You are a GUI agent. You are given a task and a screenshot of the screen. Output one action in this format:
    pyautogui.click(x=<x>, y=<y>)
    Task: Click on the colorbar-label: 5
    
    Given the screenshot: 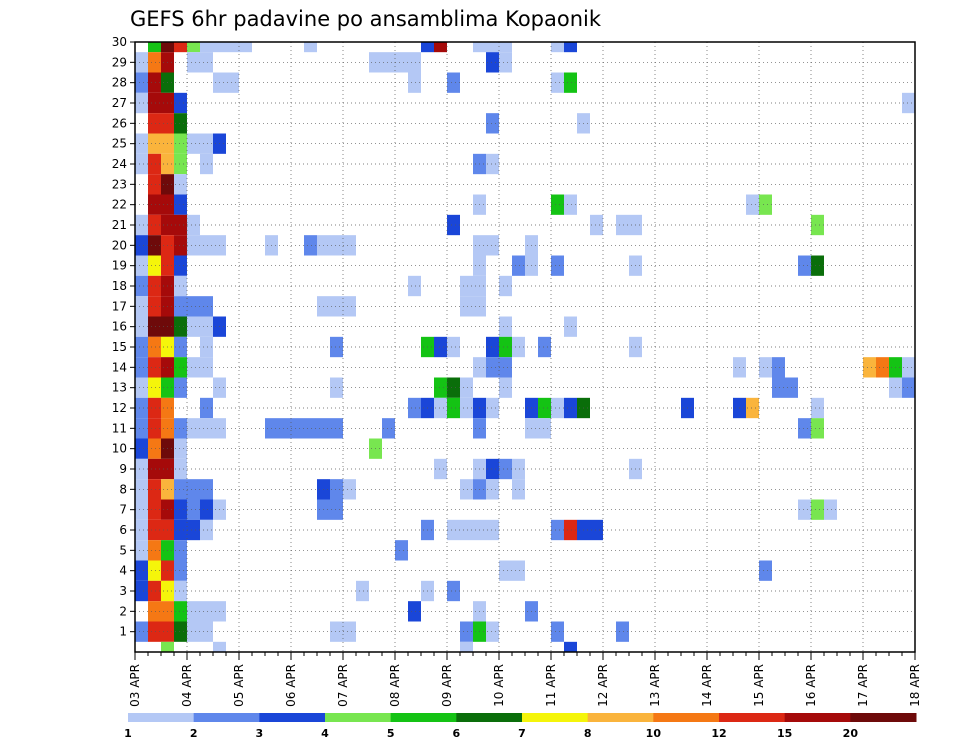 What is the action you would take?
    pyautogui.click(x=391, y=733)
    